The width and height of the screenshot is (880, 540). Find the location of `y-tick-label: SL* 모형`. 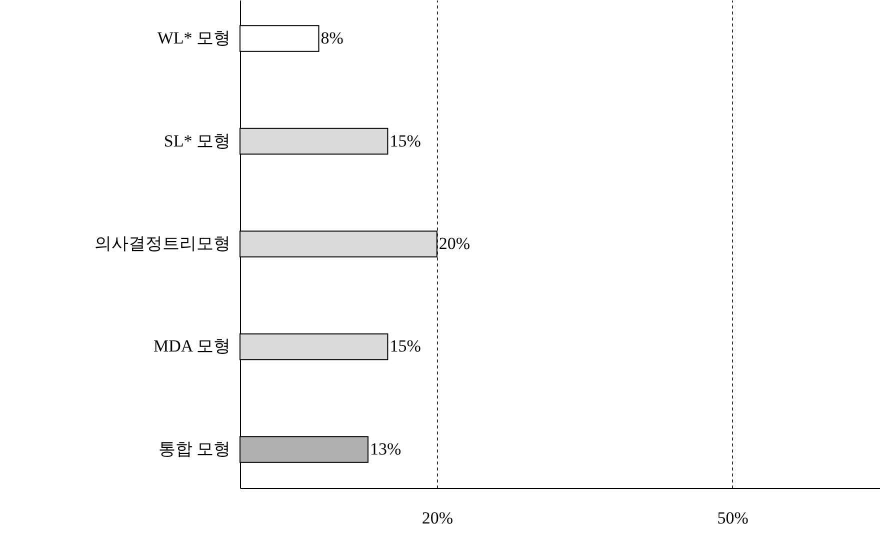

y-tick-label: SL* 모형 is located at coordinates (197, 140).